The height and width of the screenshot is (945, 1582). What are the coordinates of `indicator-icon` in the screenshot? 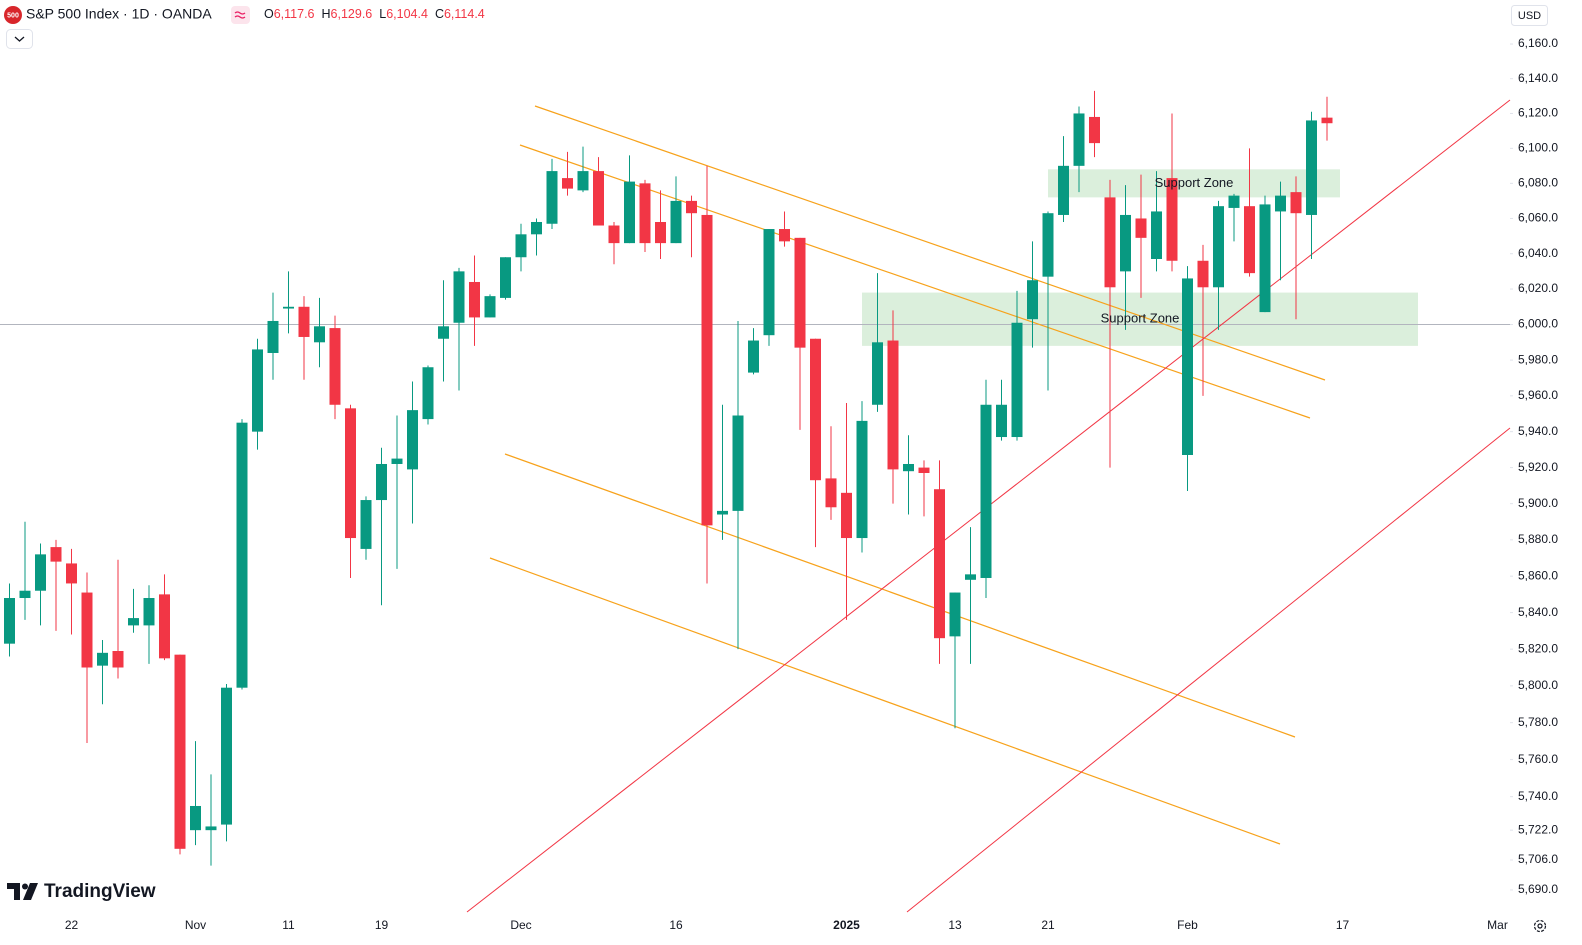 It's located at (240, 15).